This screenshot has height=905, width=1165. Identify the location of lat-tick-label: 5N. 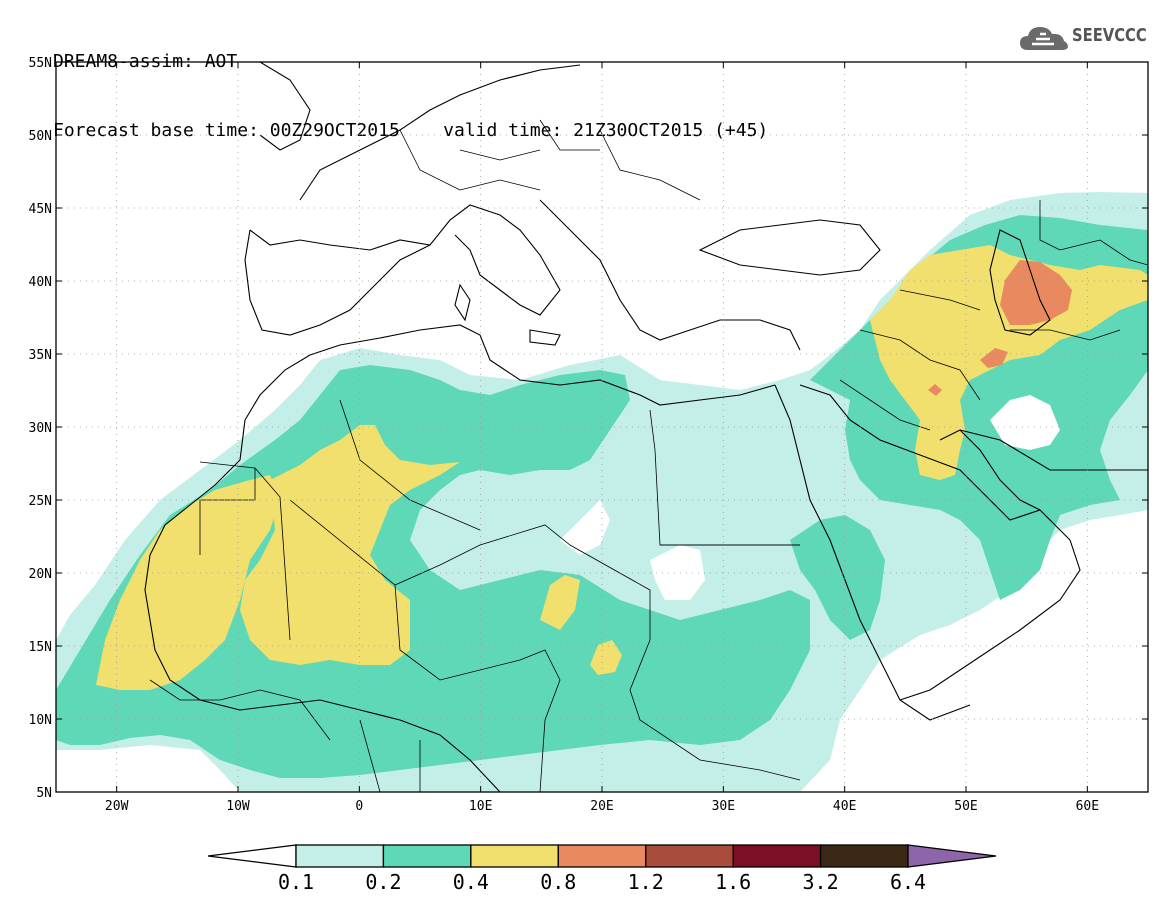
(44, 793).